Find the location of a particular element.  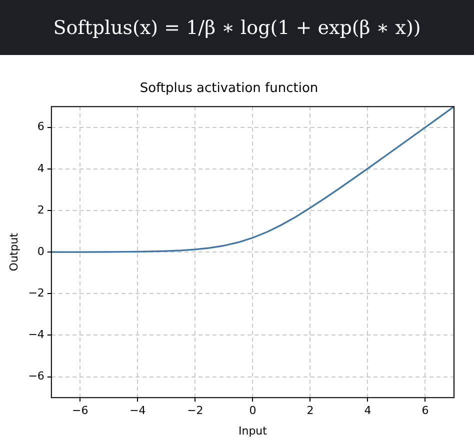

x-tick-label: −6 is located at coordinates (80, 411).